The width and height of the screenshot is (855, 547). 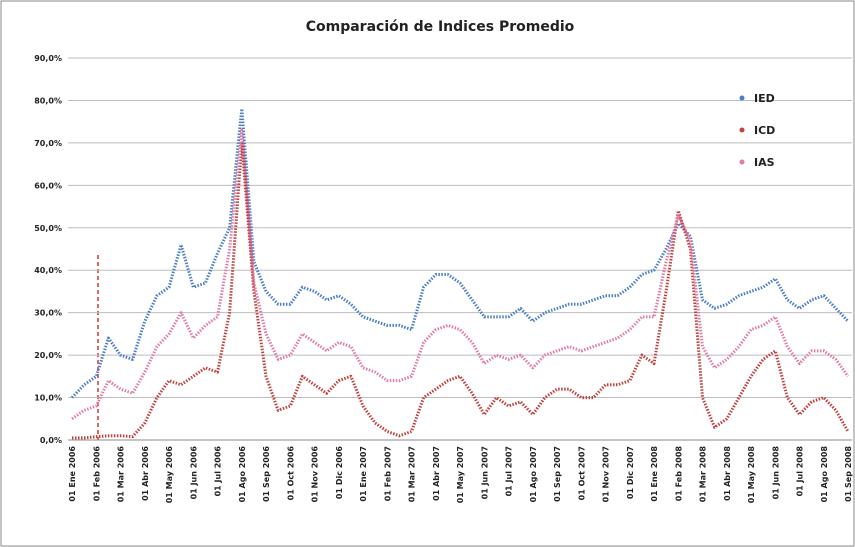 What do you see at coordinates (775, 473) in the screenshot?
I see `x-tick-label: 01 Jun 2008` at bounding box center [775, 473].